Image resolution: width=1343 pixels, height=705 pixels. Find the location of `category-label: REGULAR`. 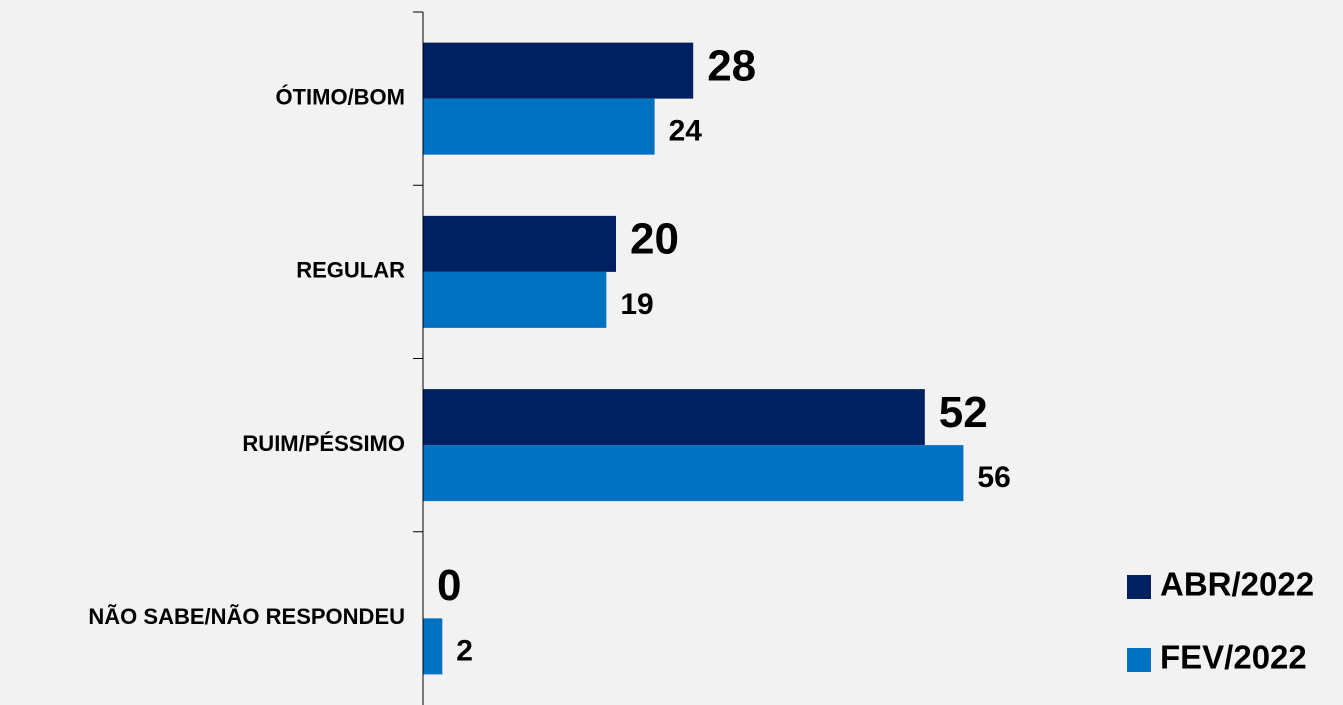

category-label: REGULAR is located at coordinates (350, 270).